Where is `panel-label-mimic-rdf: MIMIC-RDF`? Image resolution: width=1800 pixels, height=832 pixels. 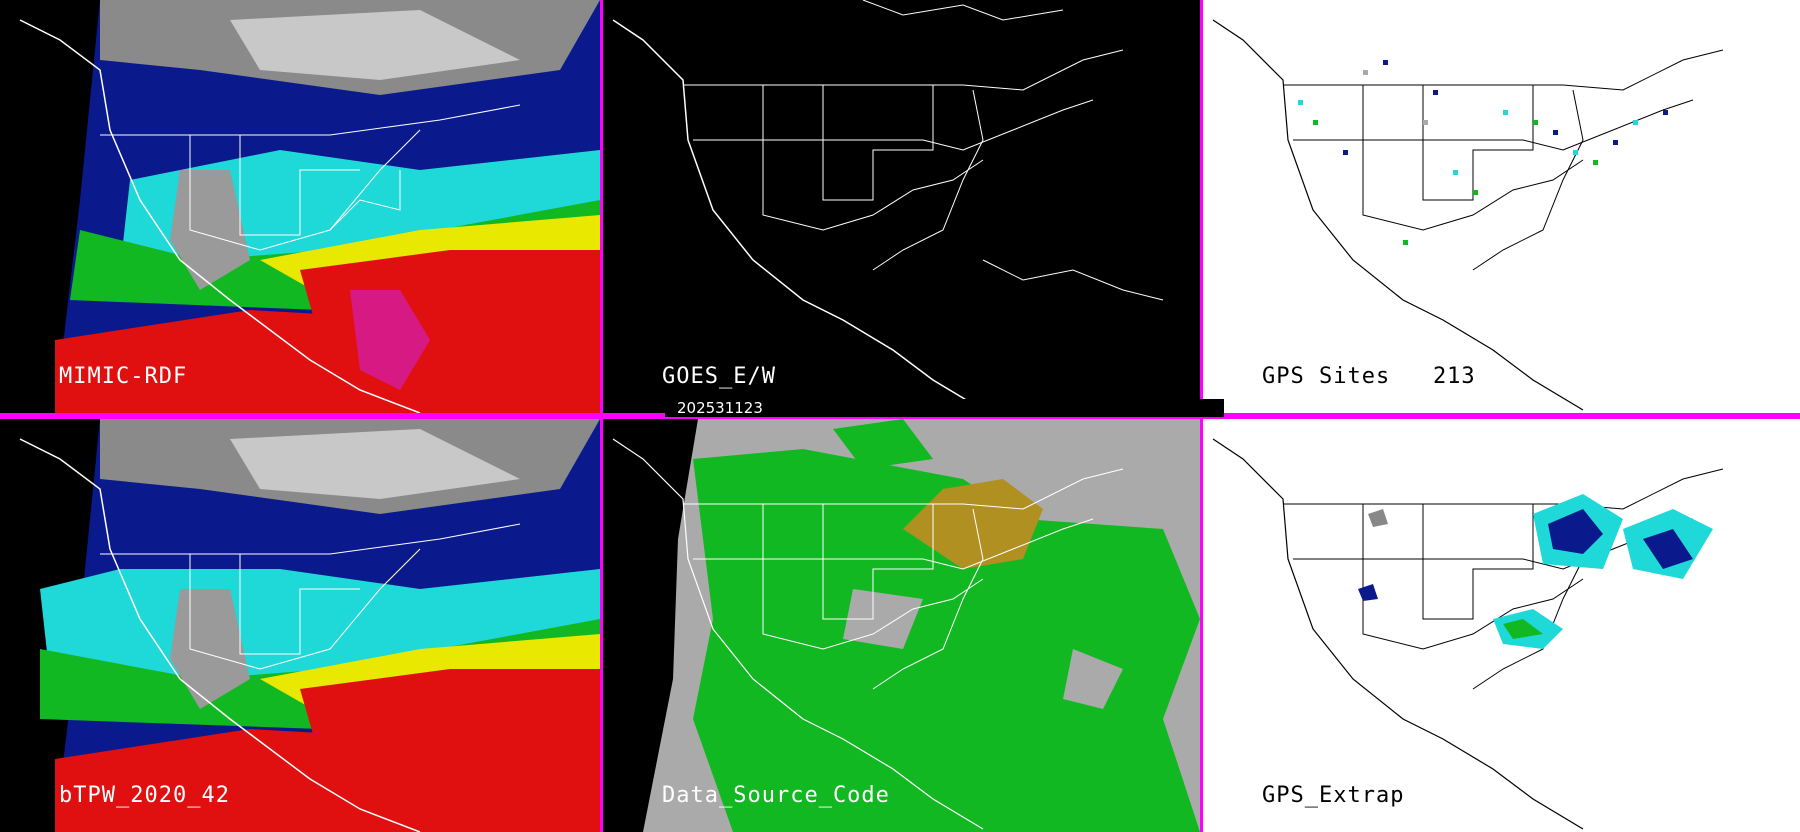 panel-label-mimic-rdf: MIMIC-RDF is located at coordinates (123, 376).